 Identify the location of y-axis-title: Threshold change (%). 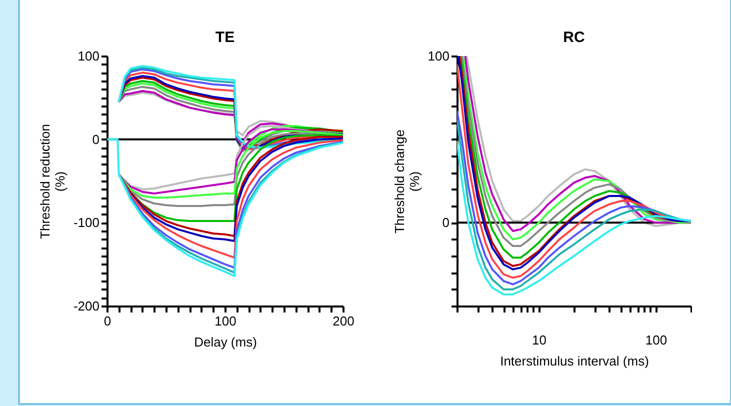
(407, 181).